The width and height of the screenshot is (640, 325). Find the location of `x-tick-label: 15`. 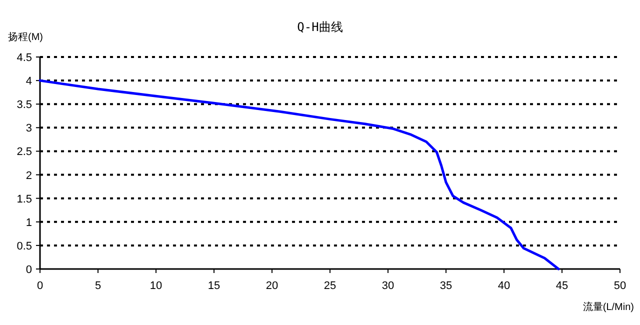

x-tick-label: 15 is located at coordinates (214, 286).